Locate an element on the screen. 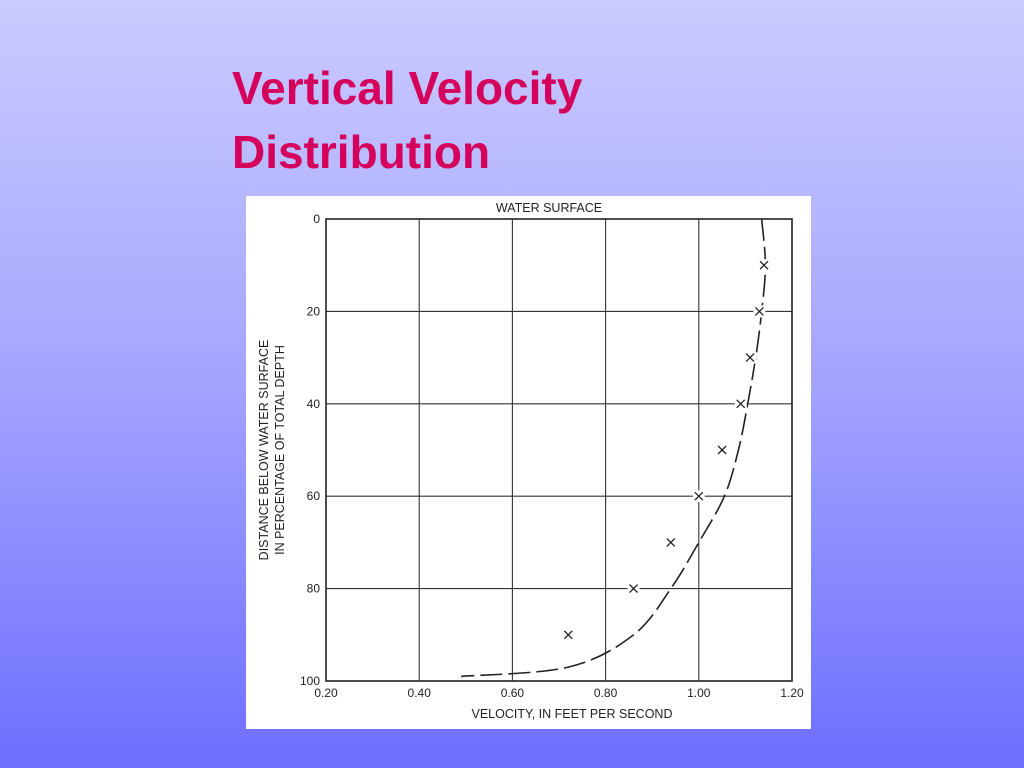 This screenshot has height=768, width=1024. x-tick-label: 0.80 is located at coordinates (606, 693).